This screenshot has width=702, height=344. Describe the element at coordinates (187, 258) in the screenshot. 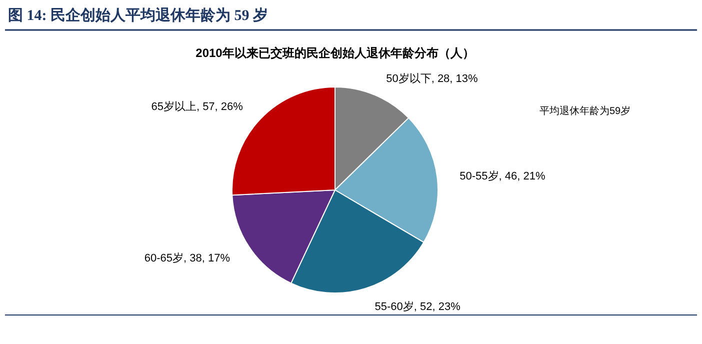

I see `slice-label: 60-65岁, 38, 17%` at that location.